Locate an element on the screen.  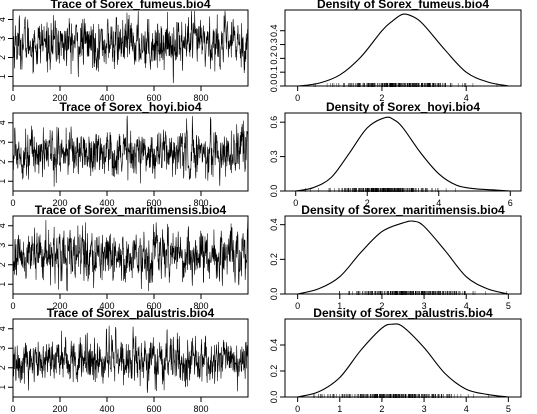
panel-title: Density of Sorex_palustris.bio4 is located at coordinates (403, 313).